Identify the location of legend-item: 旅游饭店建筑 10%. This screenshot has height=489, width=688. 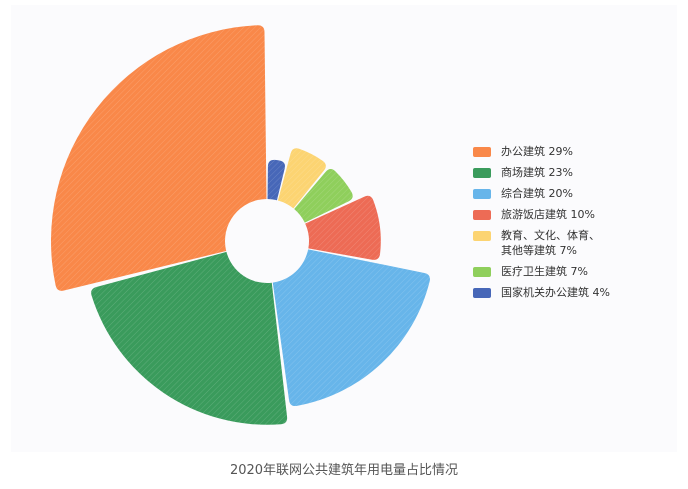
(573, 214).